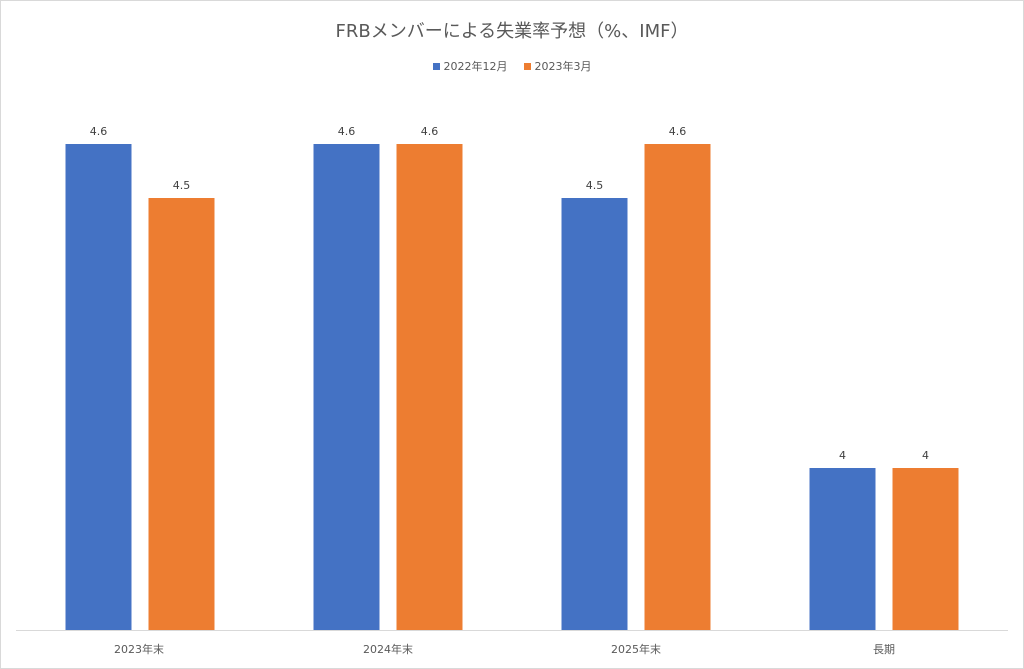 The width and height of the screenshot is (1024, 669). Describe the element at coordinates (636, 649) in the screenshot. I see `x-tick-label: 2025年末` at that location.